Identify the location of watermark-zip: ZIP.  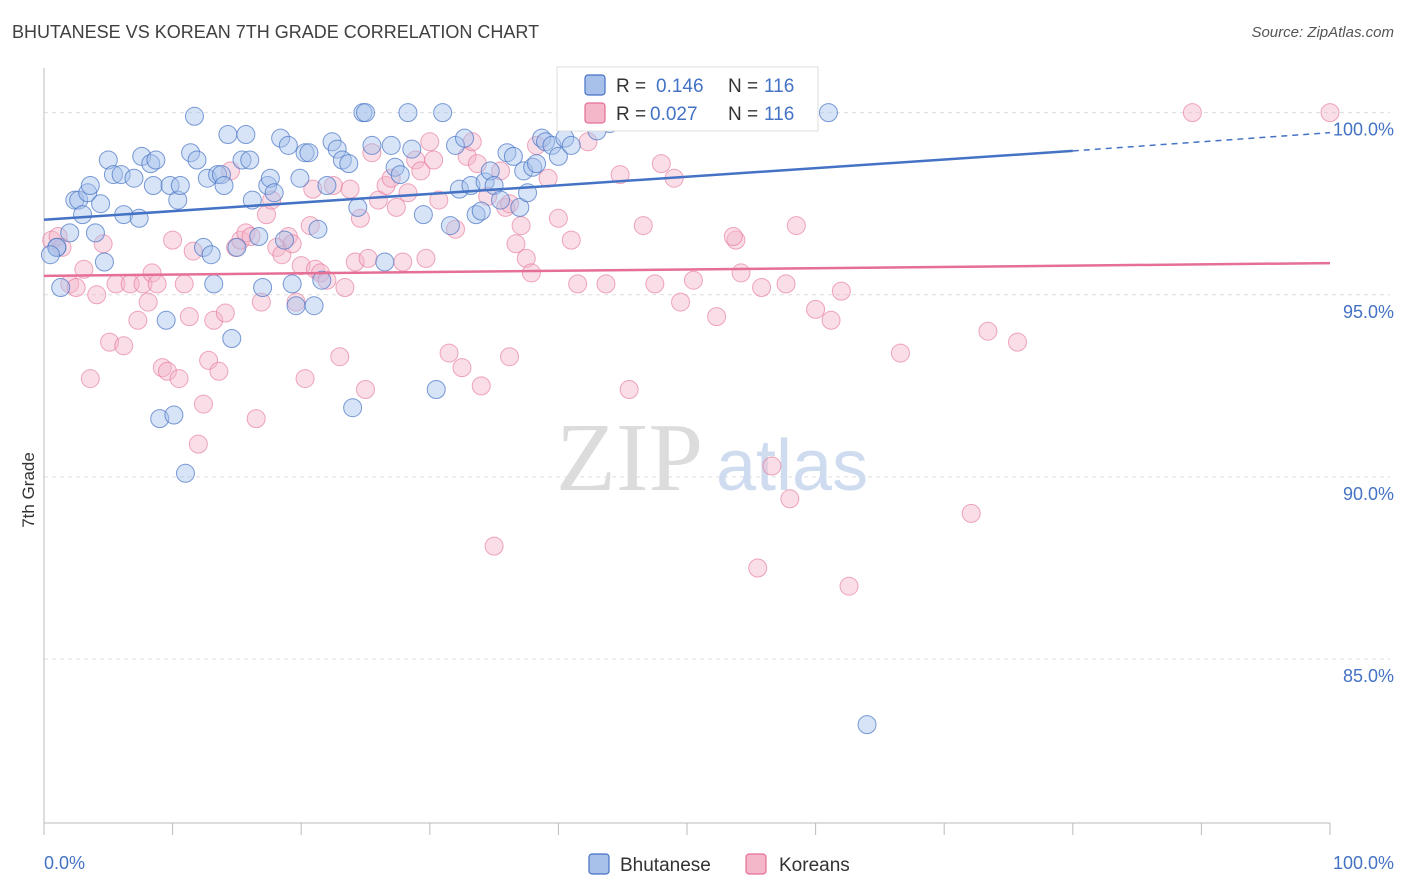
(629, 458).